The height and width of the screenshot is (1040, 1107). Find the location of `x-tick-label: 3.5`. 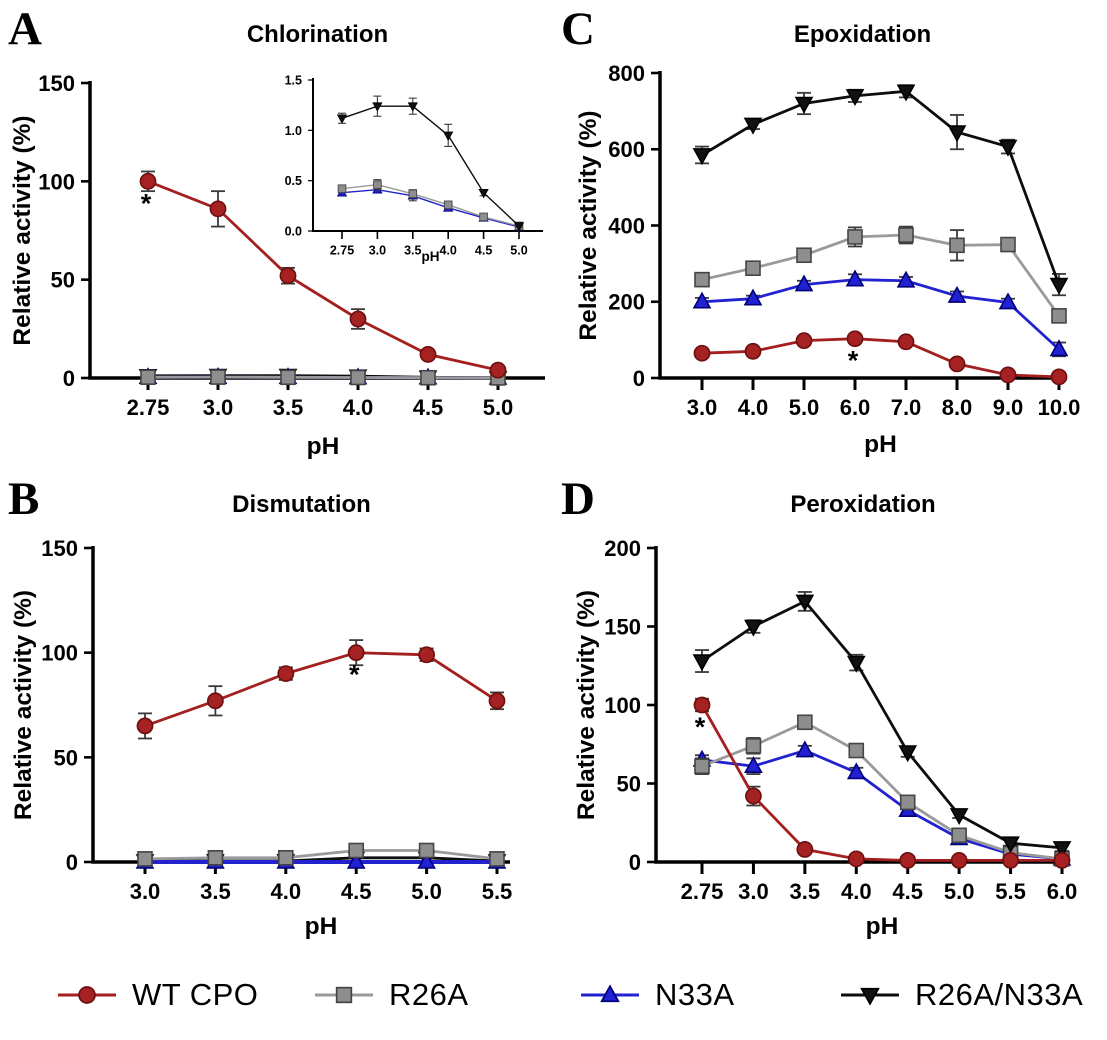

x-tick-label: 3.5 is located at coordinates (215, 891).